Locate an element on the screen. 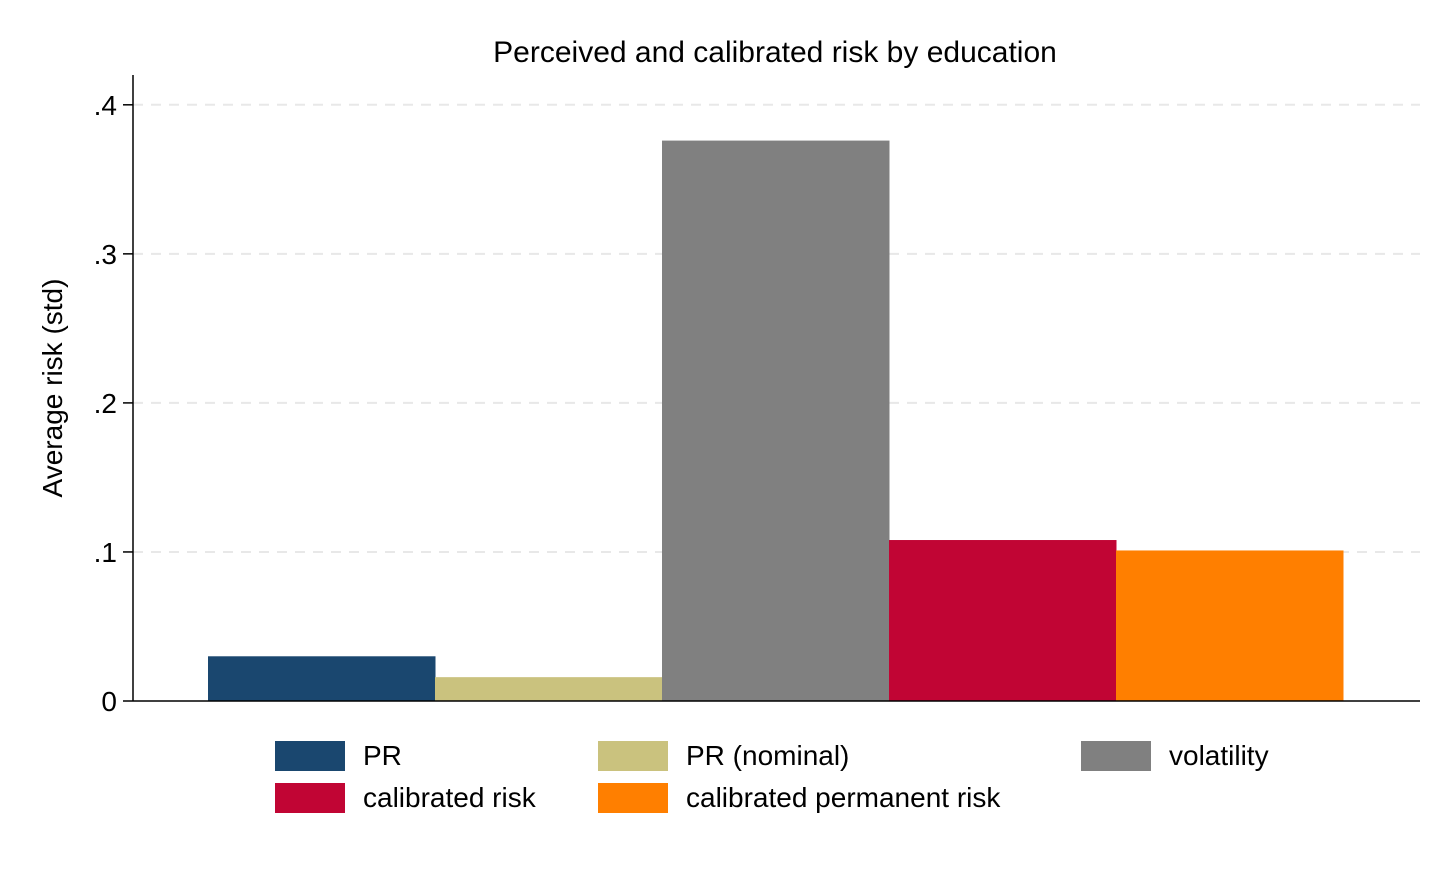 The image size is (1450, 870). y-tick-label: .2 is located at coordinates (105, 403).